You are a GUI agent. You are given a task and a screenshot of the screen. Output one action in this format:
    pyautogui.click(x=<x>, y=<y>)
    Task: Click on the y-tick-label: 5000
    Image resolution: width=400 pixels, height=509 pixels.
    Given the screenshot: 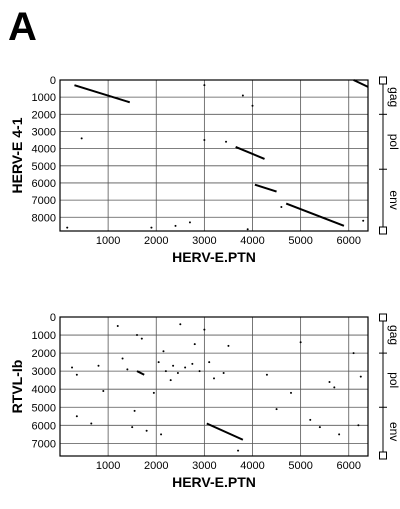 What is the action you would take?
    pyautogui.click(x=44, y=408)
    